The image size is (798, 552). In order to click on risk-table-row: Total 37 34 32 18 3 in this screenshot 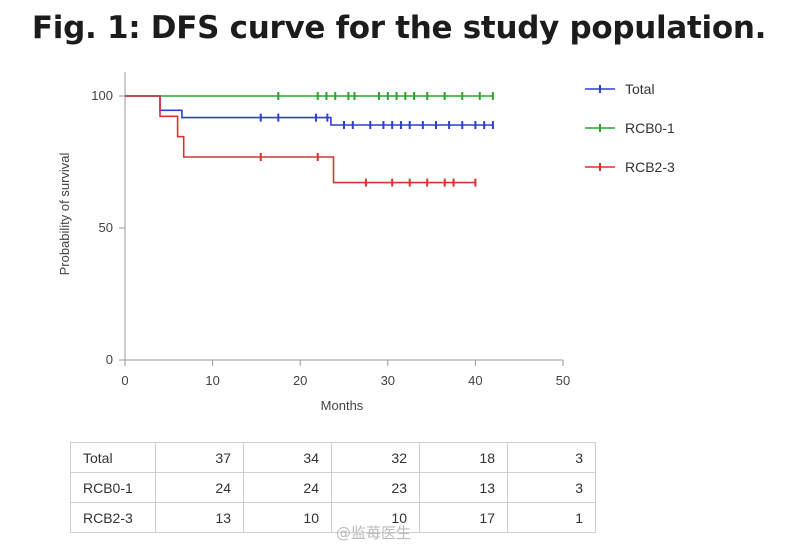, I will do `click(333, 457)`.